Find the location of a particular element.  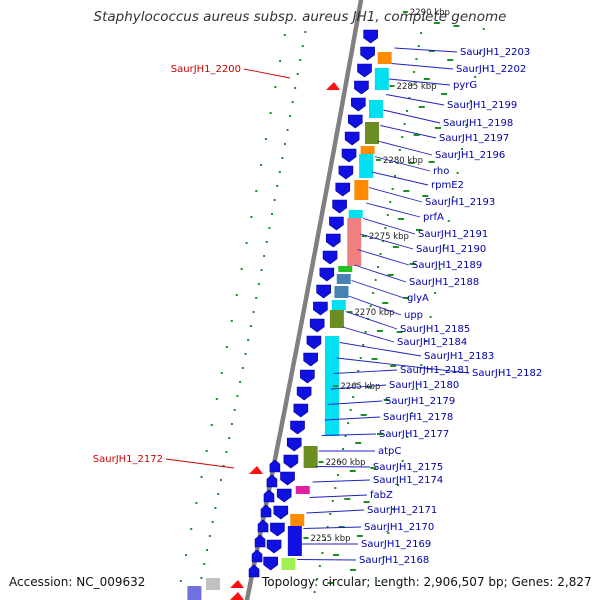

position-mark-label: 2280 kbp is located at coordinates (403, 161).